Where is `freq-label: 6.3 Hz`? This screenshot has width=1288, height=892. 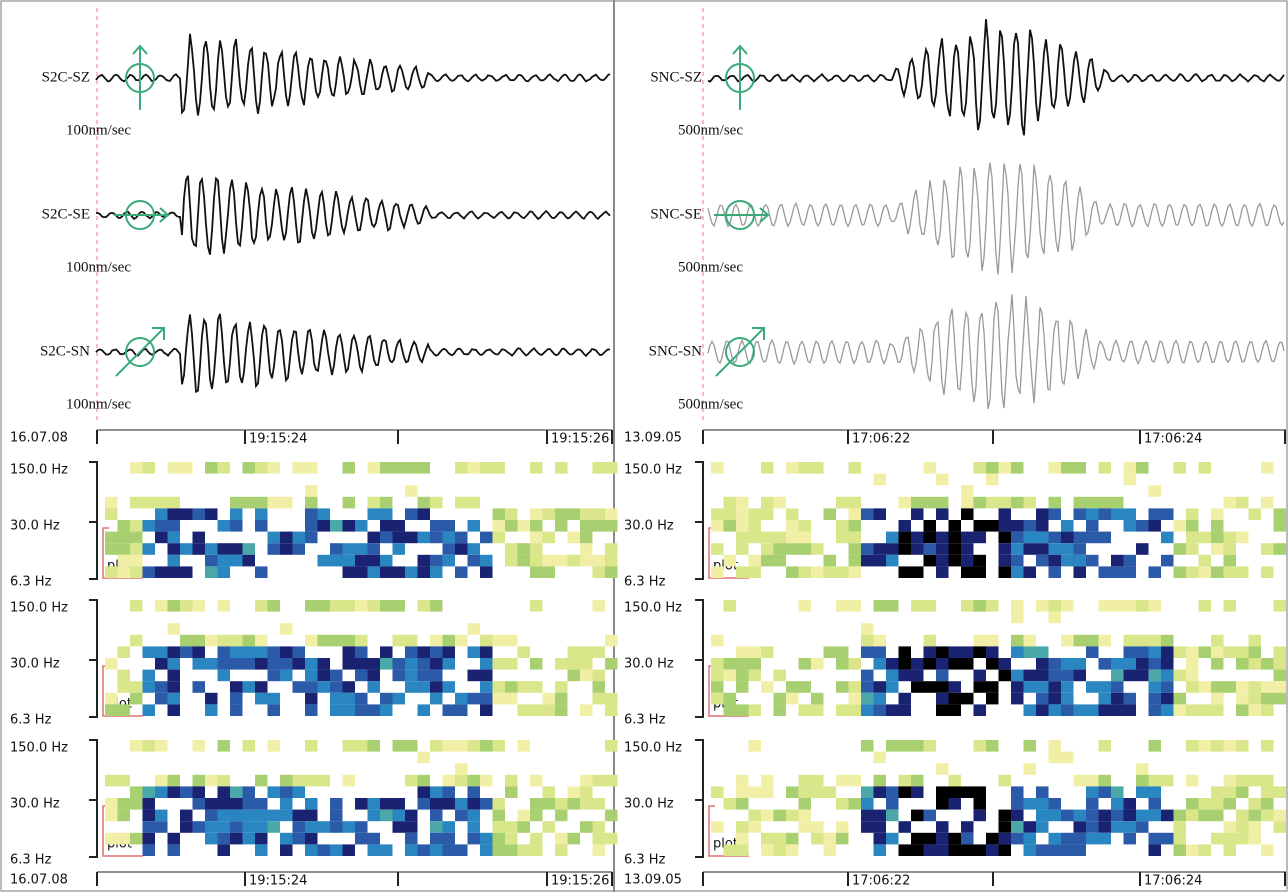 freq-label: 6.3 Hz is located at coordinates (31, 582).